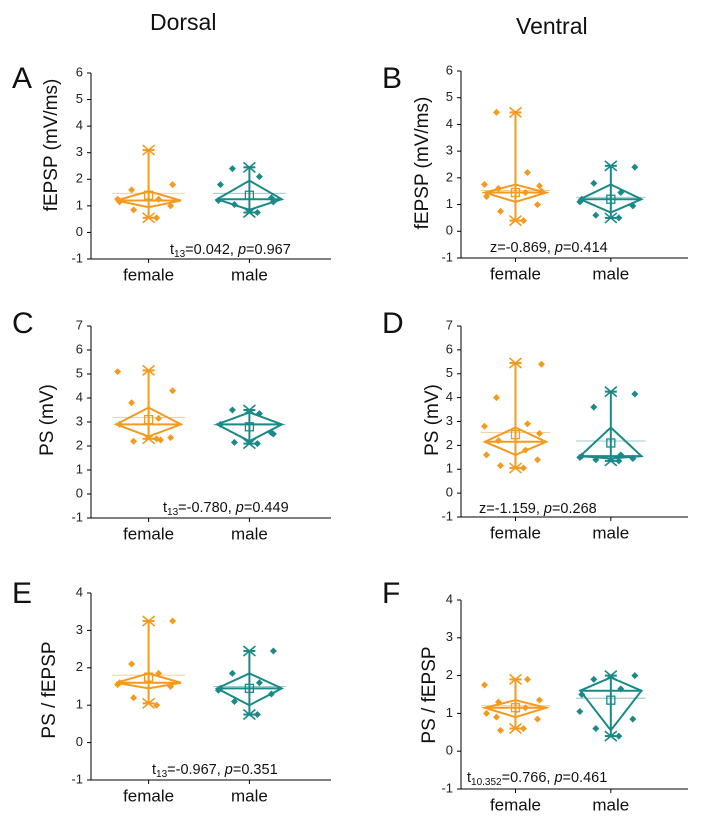 The width and height of the screenshot is (701, 819). Describe the element at coordinates (255, 770) in the screenshot. I see `stat-p-value: =0.351` at that location.